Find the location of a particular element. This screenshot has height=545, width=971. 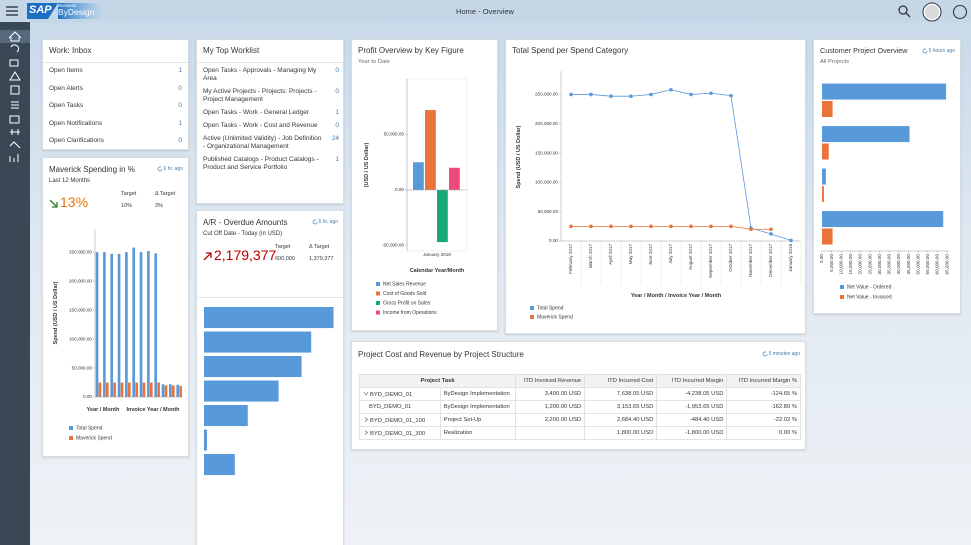

card-title: Maverick Spending in % is located at coordinates (92, 169).